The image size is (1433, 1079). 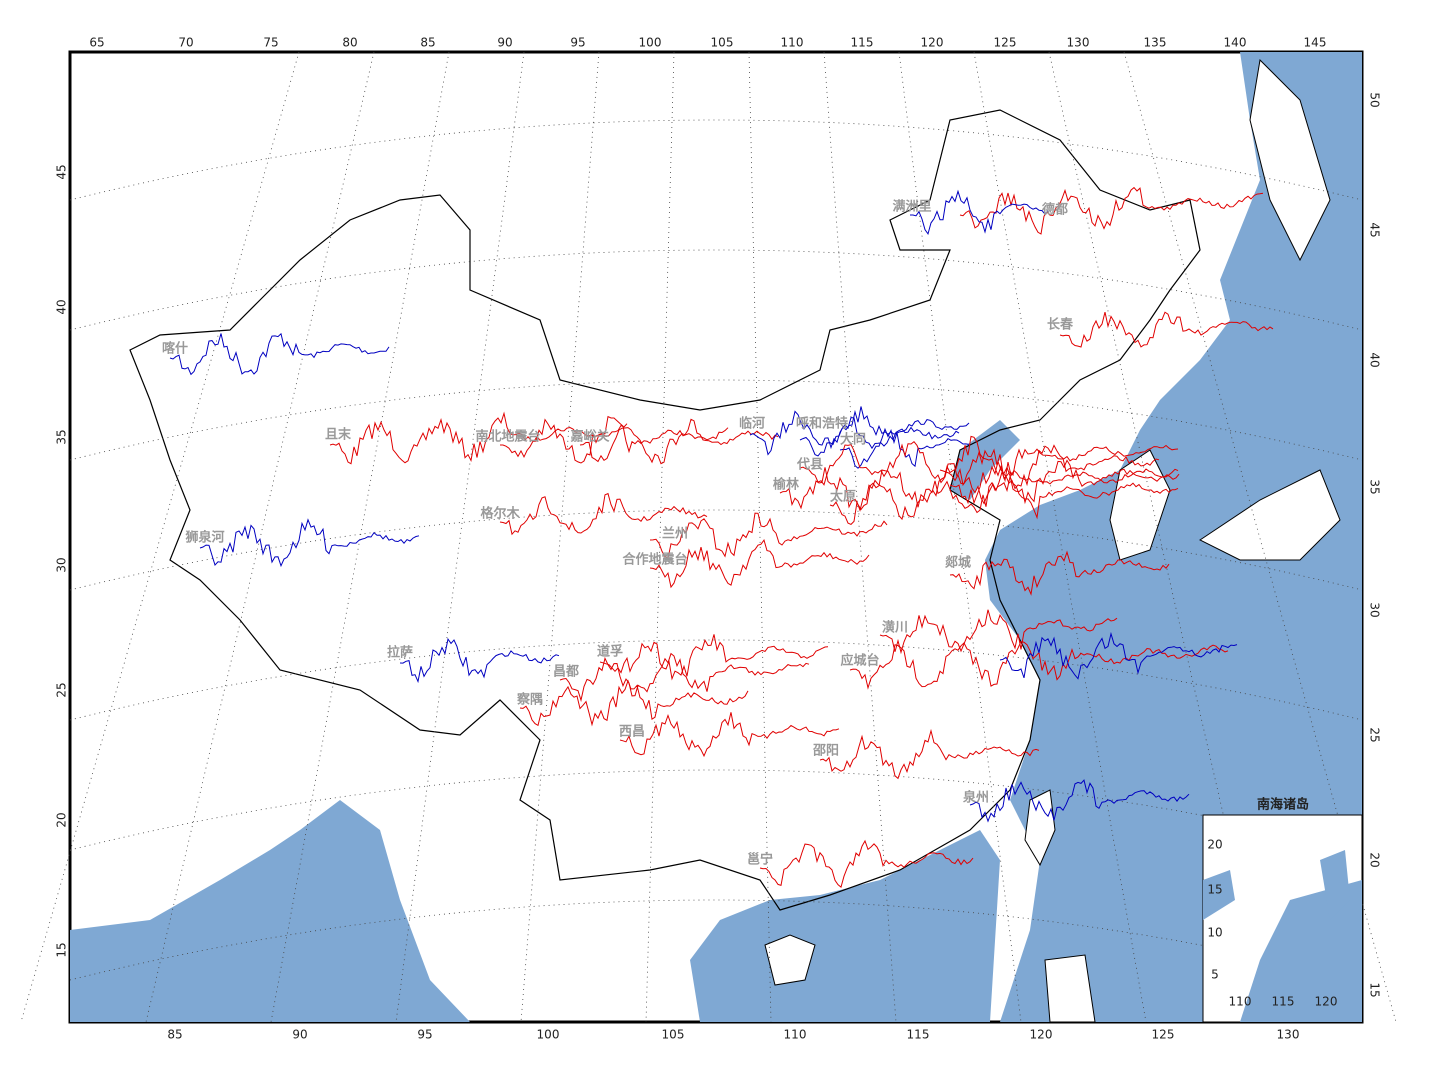 What do you see at coordinates (862, 43) in the screenshot?
I see `top-axis-label: 115` at bounding box center [862, 43].